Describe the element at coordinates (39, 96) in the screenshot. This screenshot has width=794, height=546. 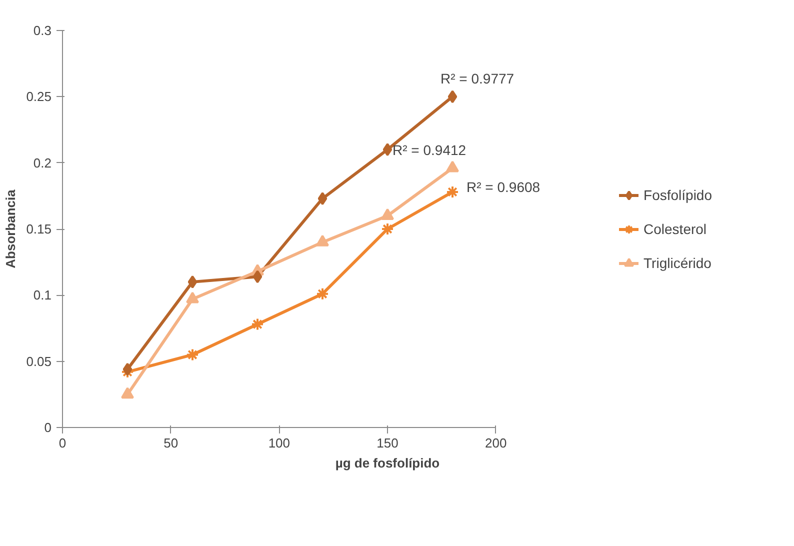
I see `y-tick-label: 0.25` at that location.